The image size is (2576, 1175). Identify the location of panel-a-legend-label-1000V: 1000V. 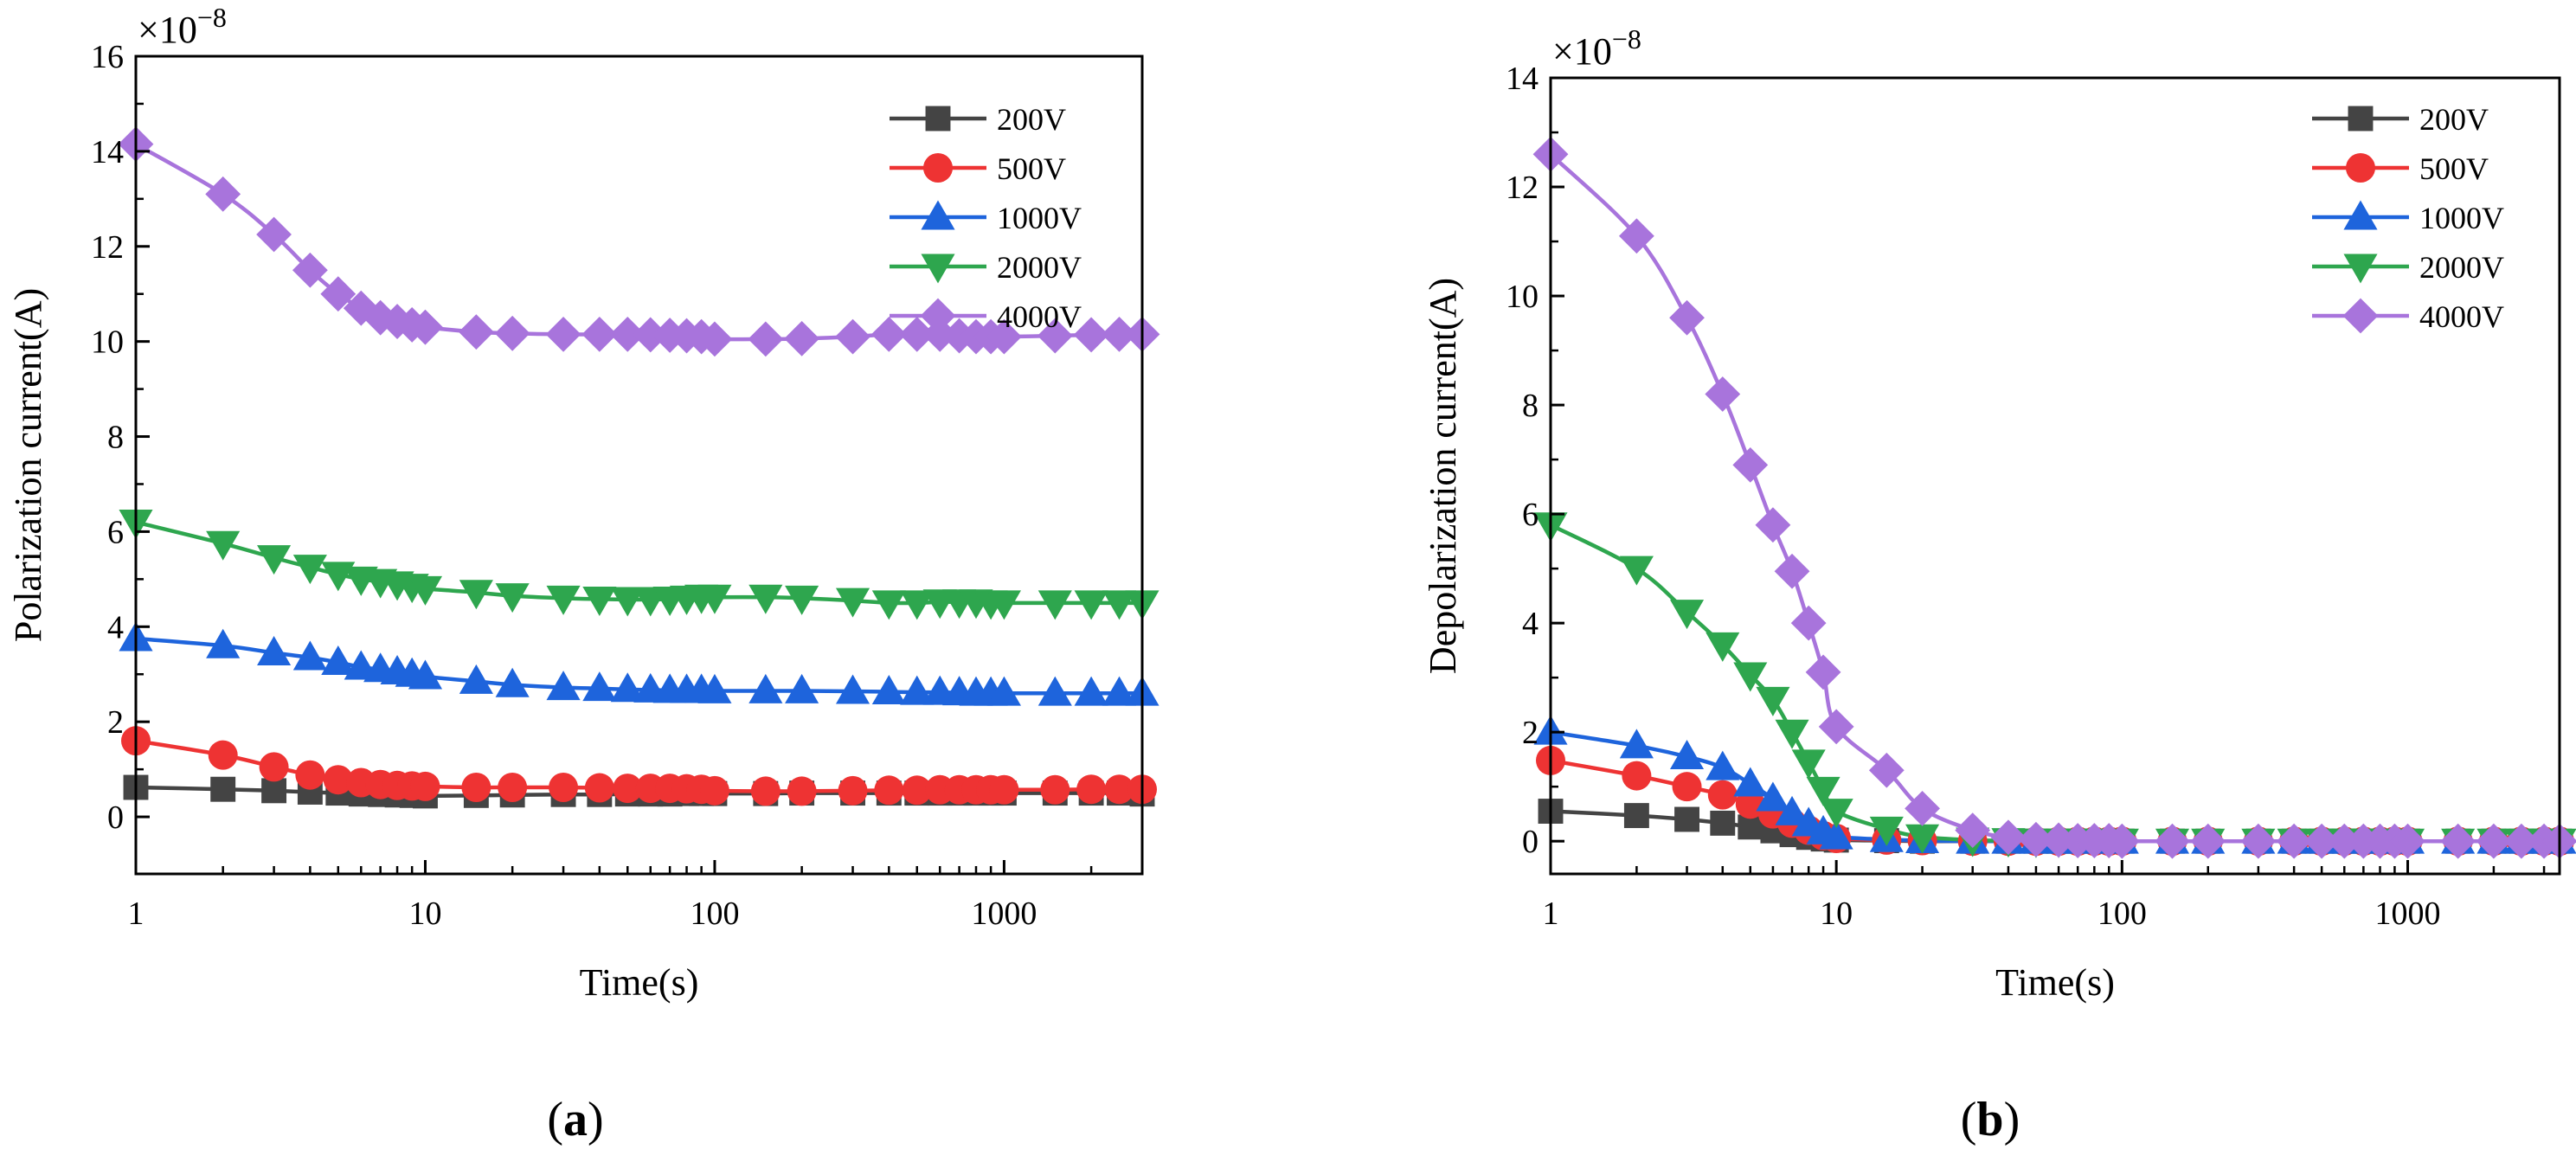
(1039, 218).